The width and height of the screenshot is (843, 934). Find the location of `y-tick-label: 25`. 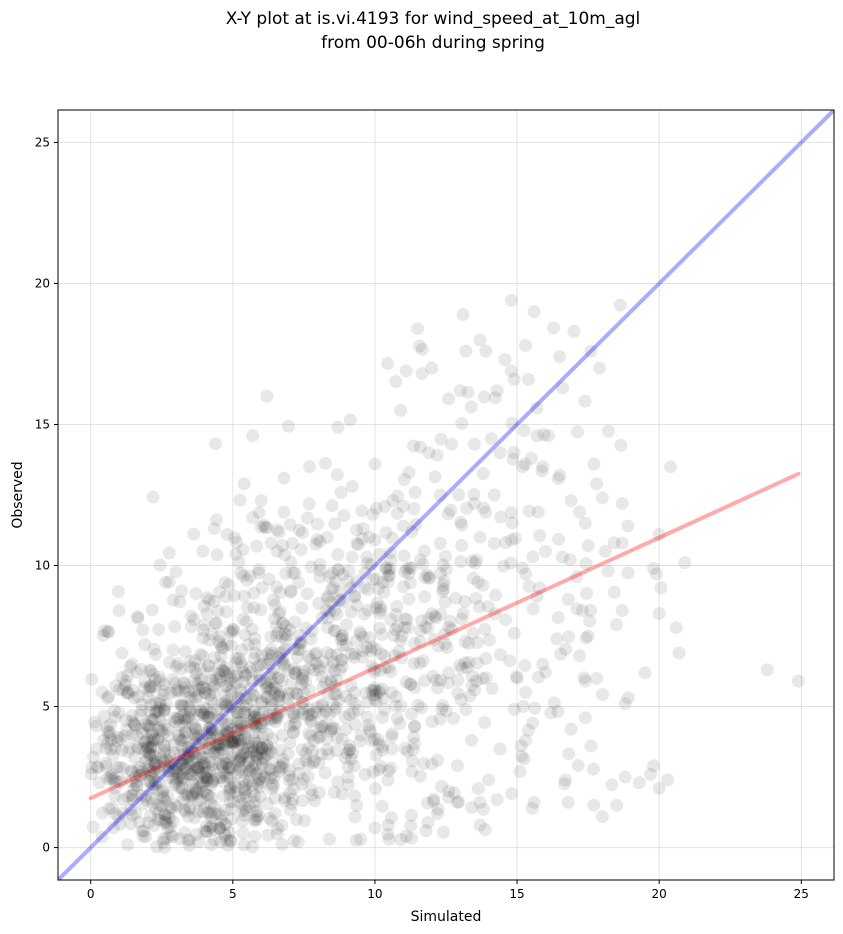

y-tick-label: 25 is located at coordinates (42, 142).